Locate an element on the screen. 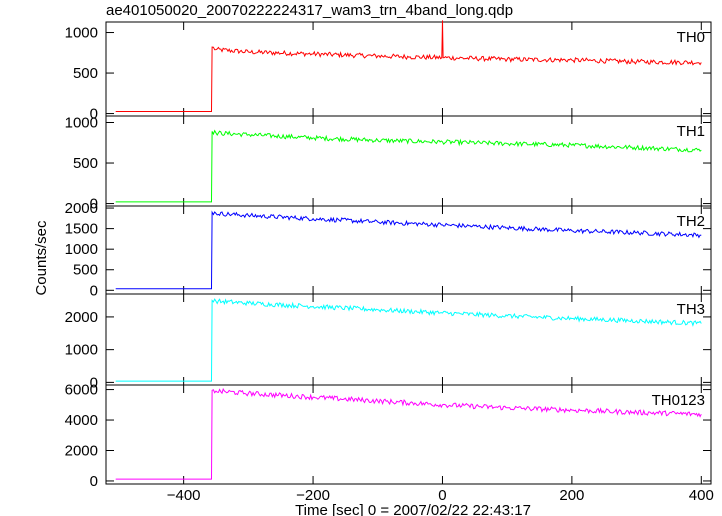  series-label: TH2 is located at coordinates (691, 221).